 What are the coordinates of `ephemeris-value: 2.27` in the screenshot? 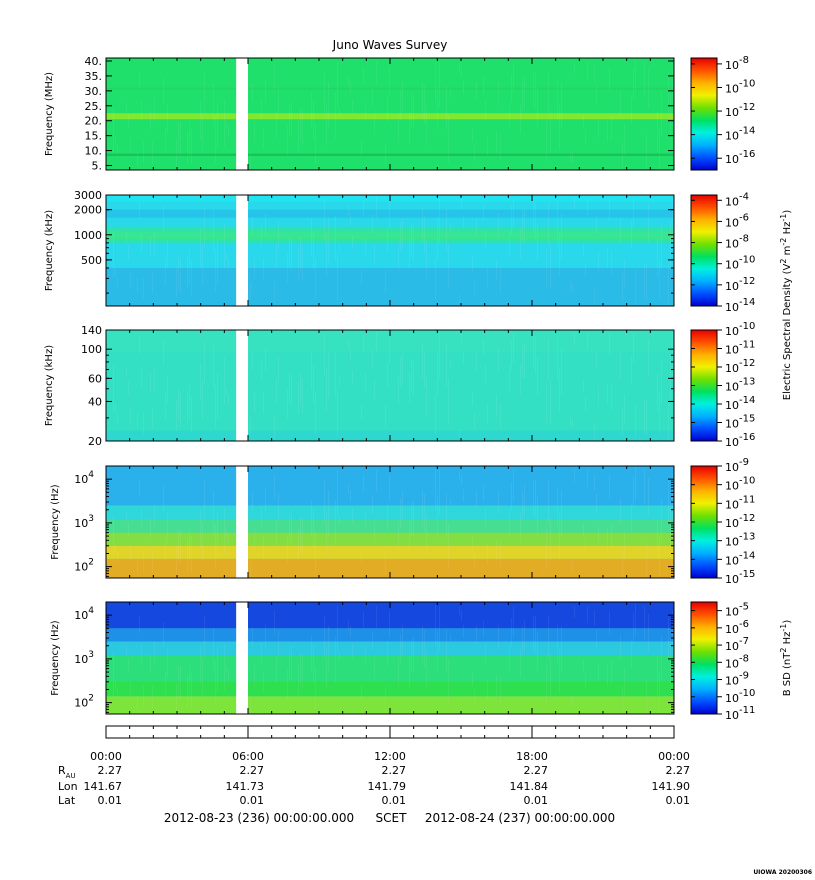 It's located at (110, 770).